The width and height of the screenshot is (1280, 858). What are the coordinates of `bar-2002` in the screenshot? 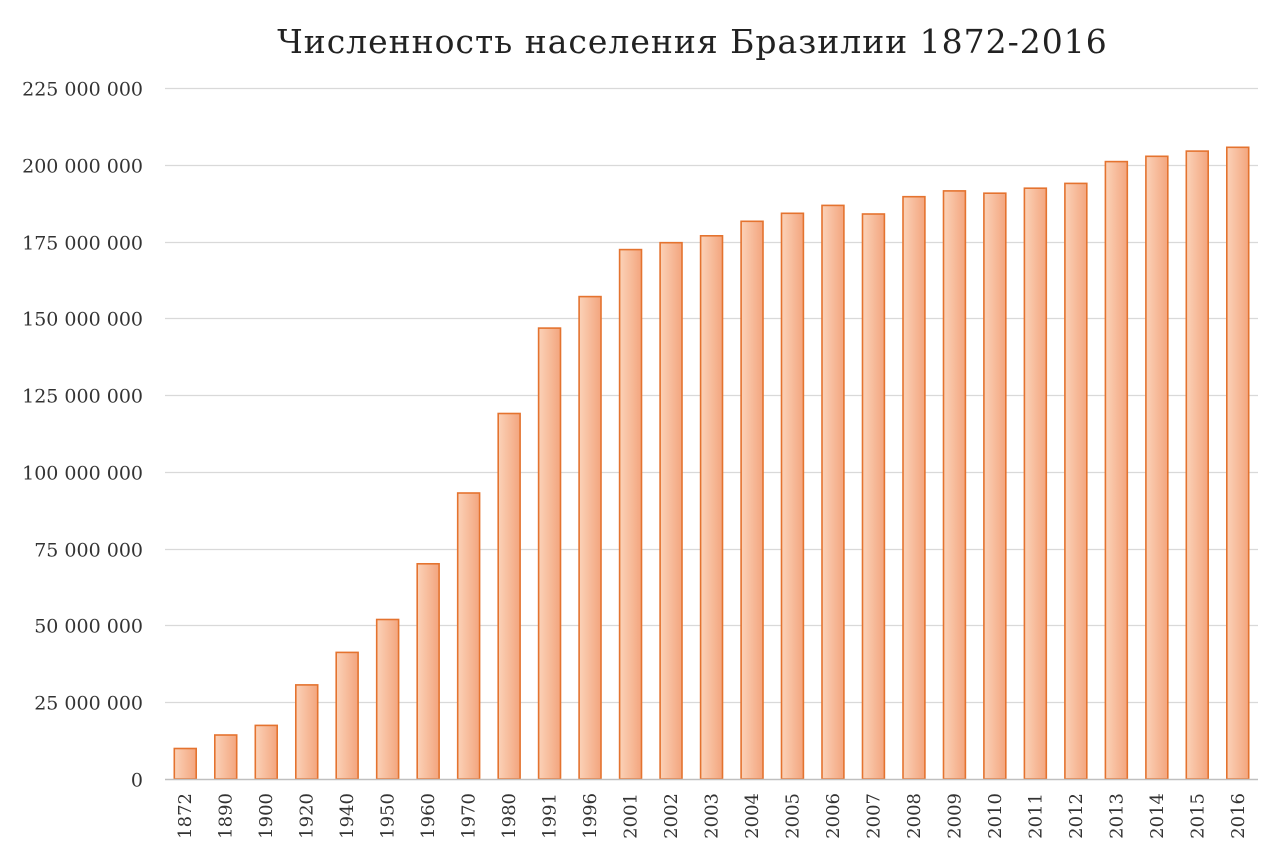 It's located at (671, 510).